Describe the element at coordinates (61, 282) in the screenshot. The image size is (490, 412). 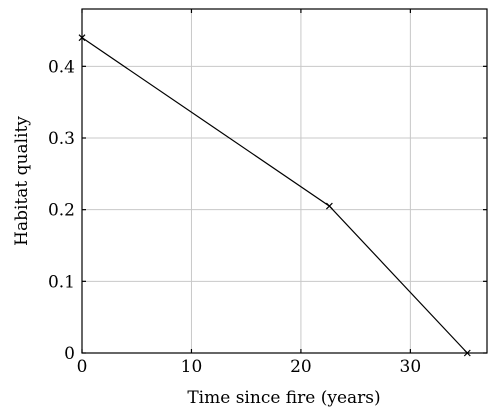
I see `y-tick-label: 0.1` at that location.